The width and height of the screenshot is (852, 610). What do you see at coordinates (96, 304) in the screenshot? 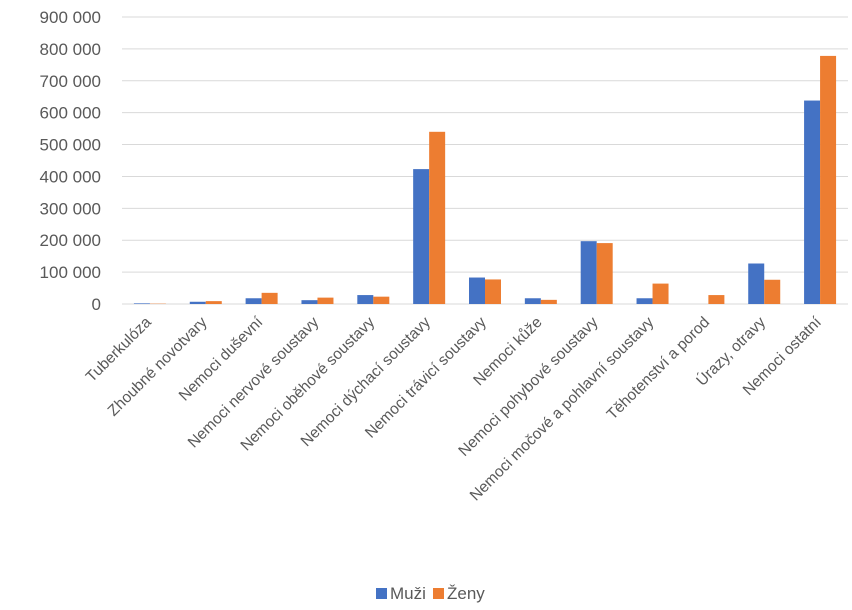
I see `y-tick-label: 0` at bounding box center [96, 304].